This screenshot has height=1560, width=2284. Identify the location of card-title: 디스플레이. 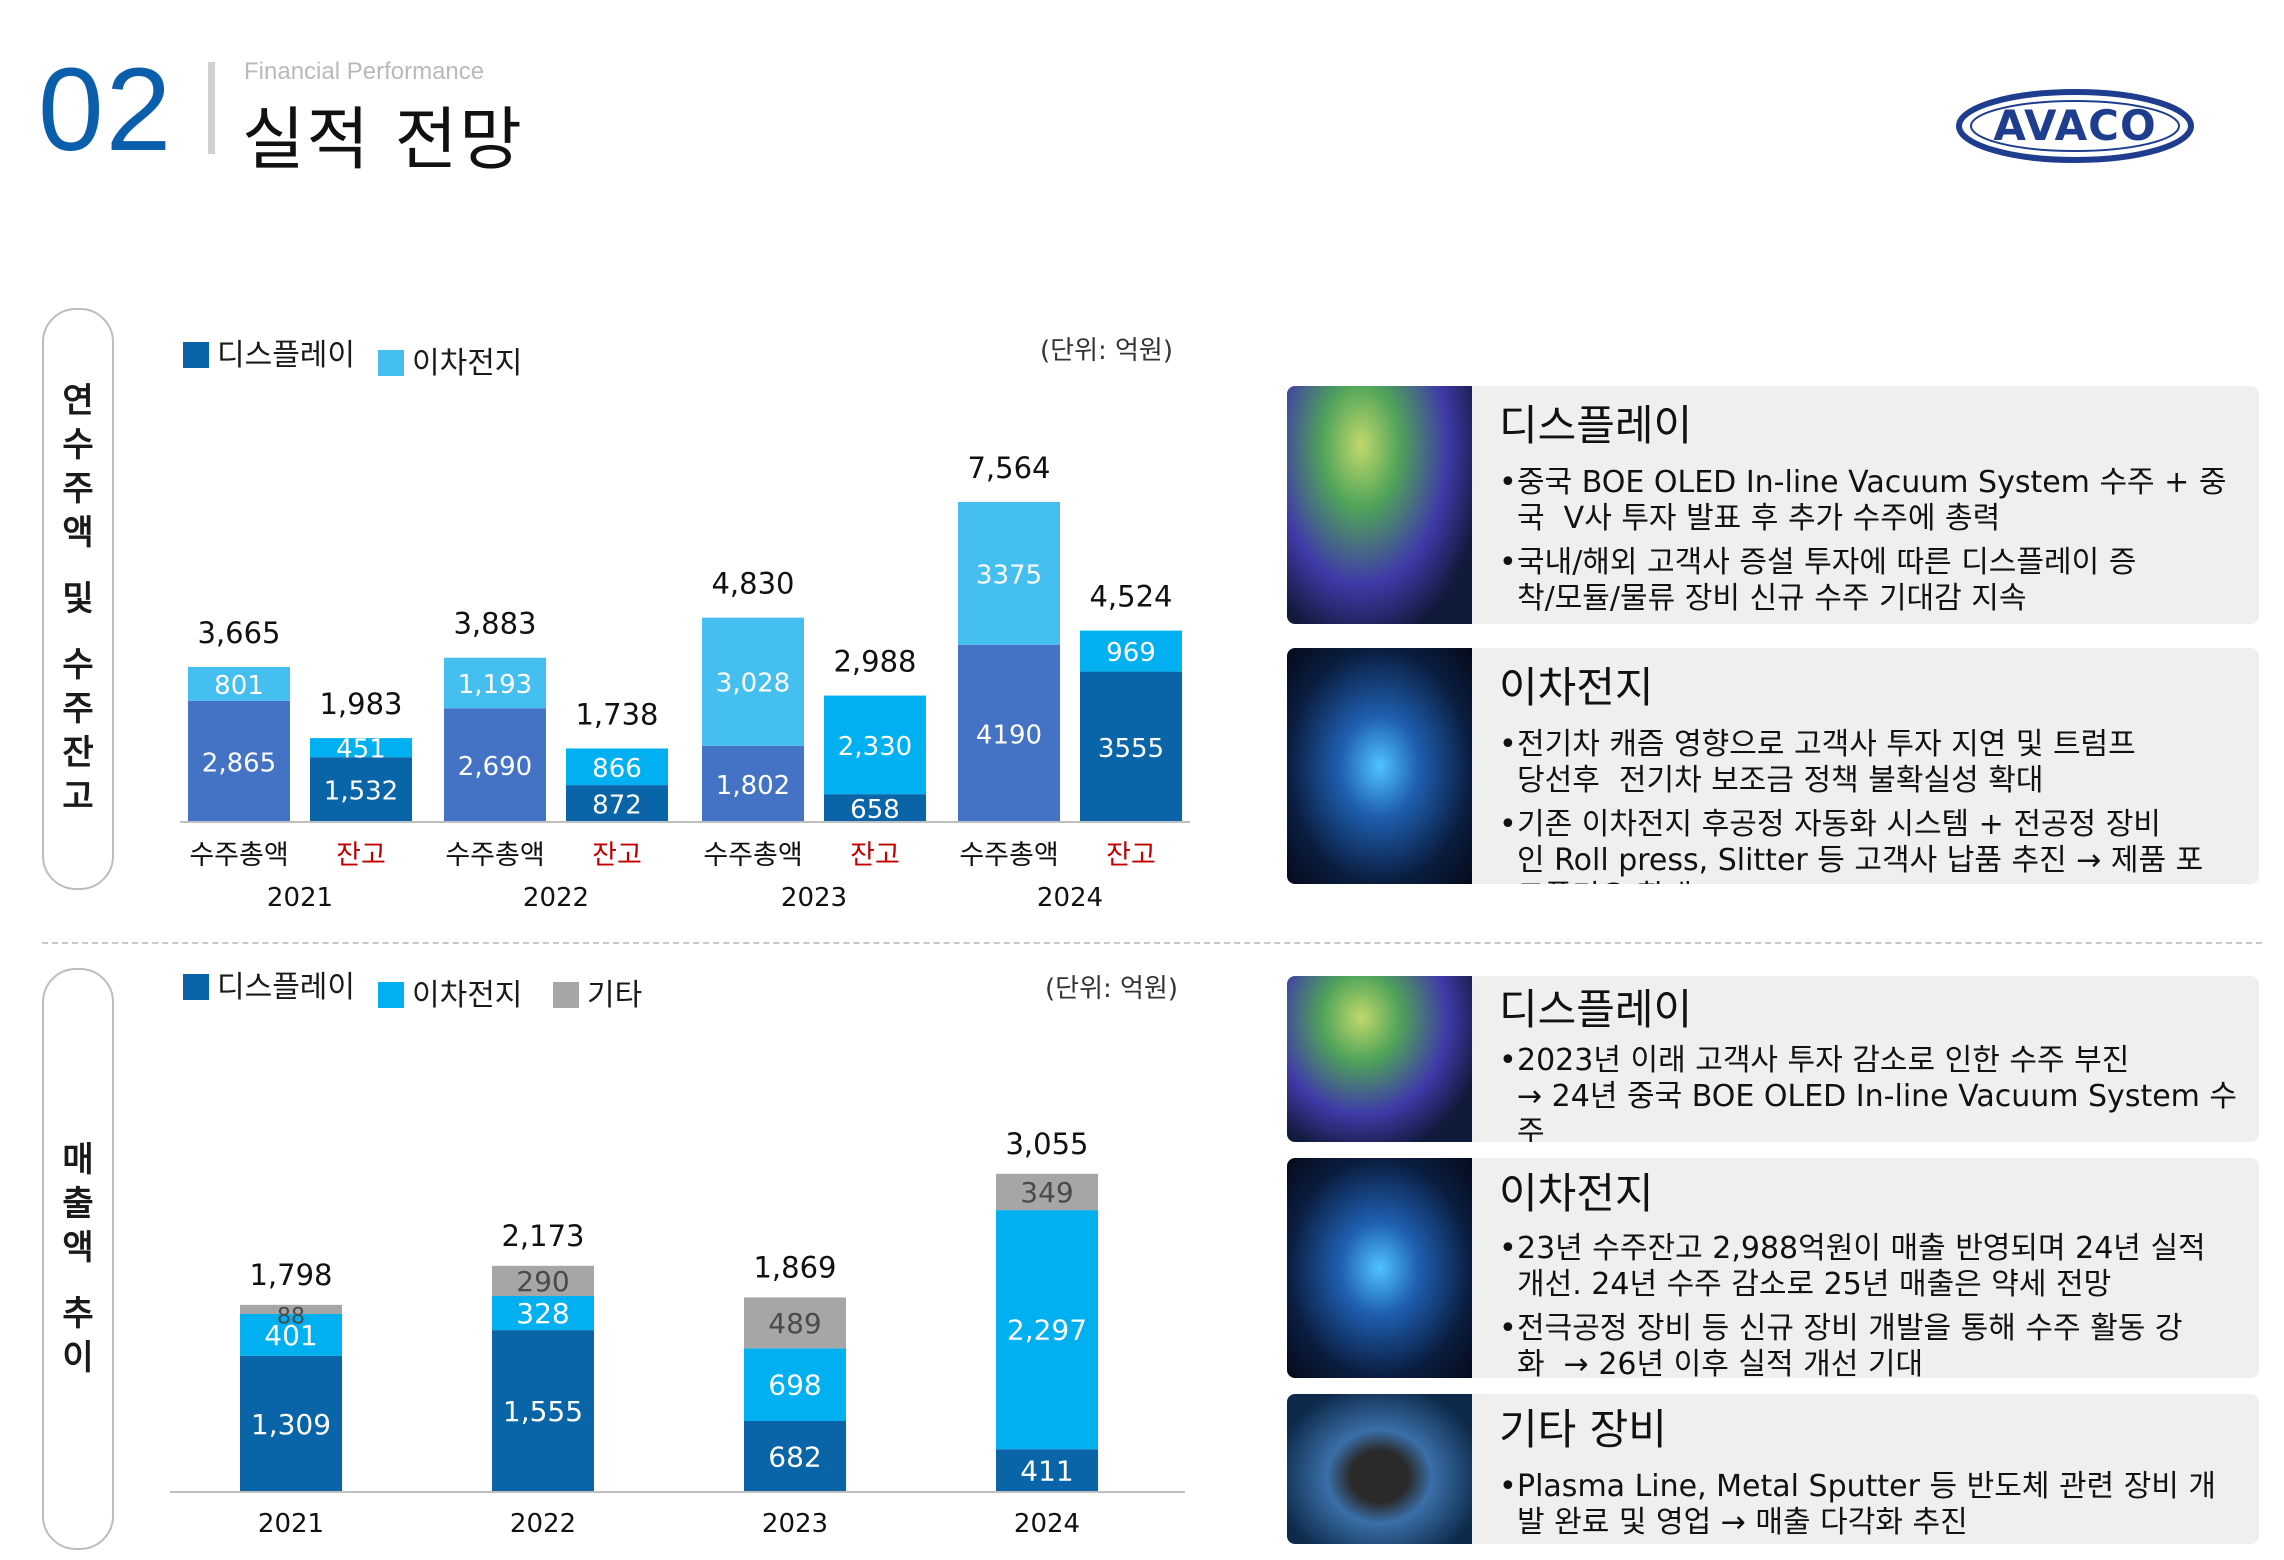
(1596, 425).